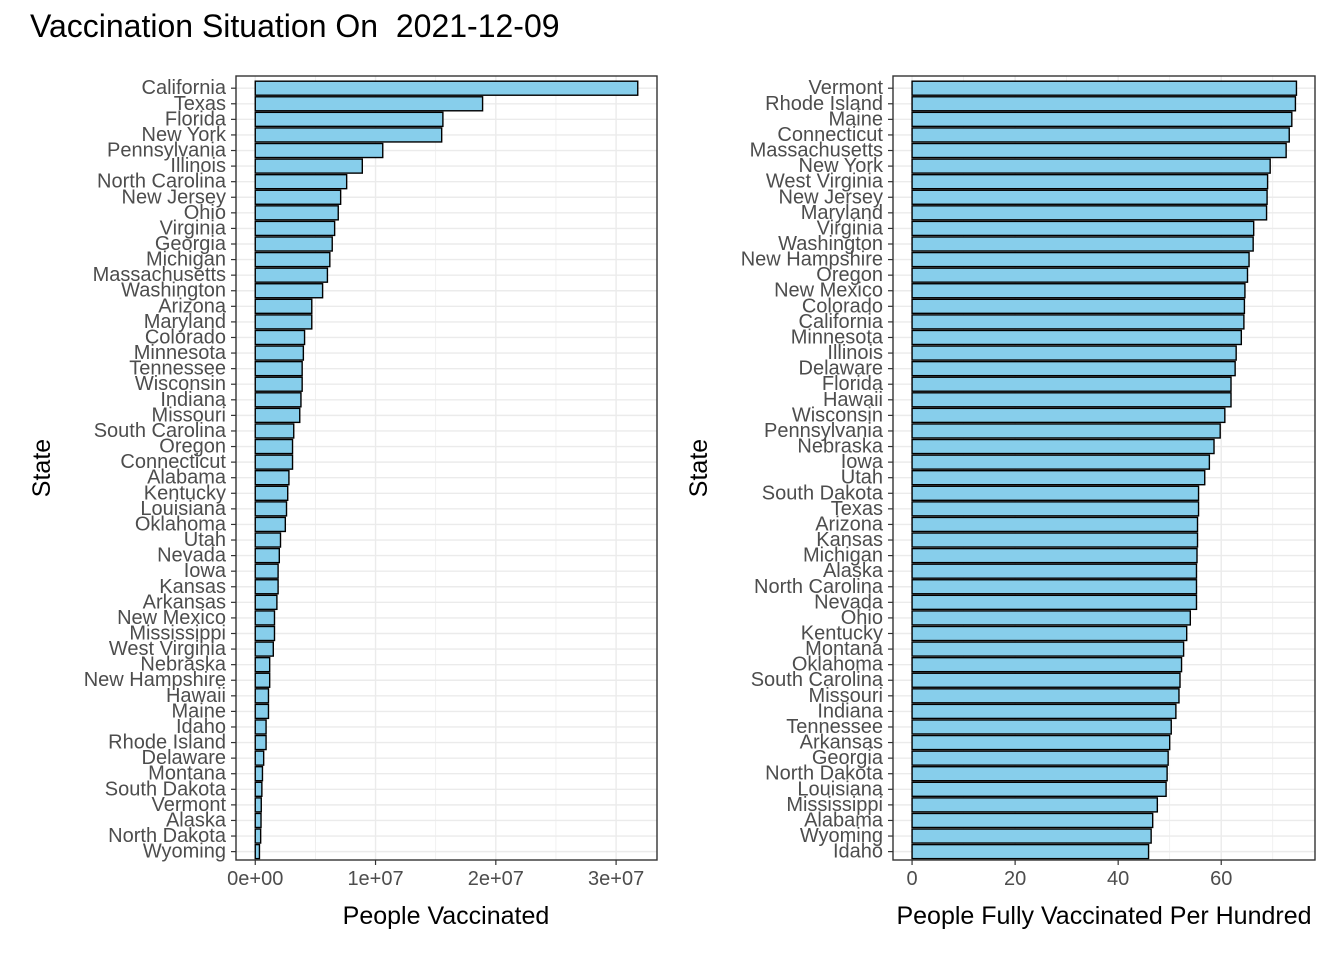 The image size is (1344, 960). I want to click on y-tick-label: Oregon, so click(192, 447).